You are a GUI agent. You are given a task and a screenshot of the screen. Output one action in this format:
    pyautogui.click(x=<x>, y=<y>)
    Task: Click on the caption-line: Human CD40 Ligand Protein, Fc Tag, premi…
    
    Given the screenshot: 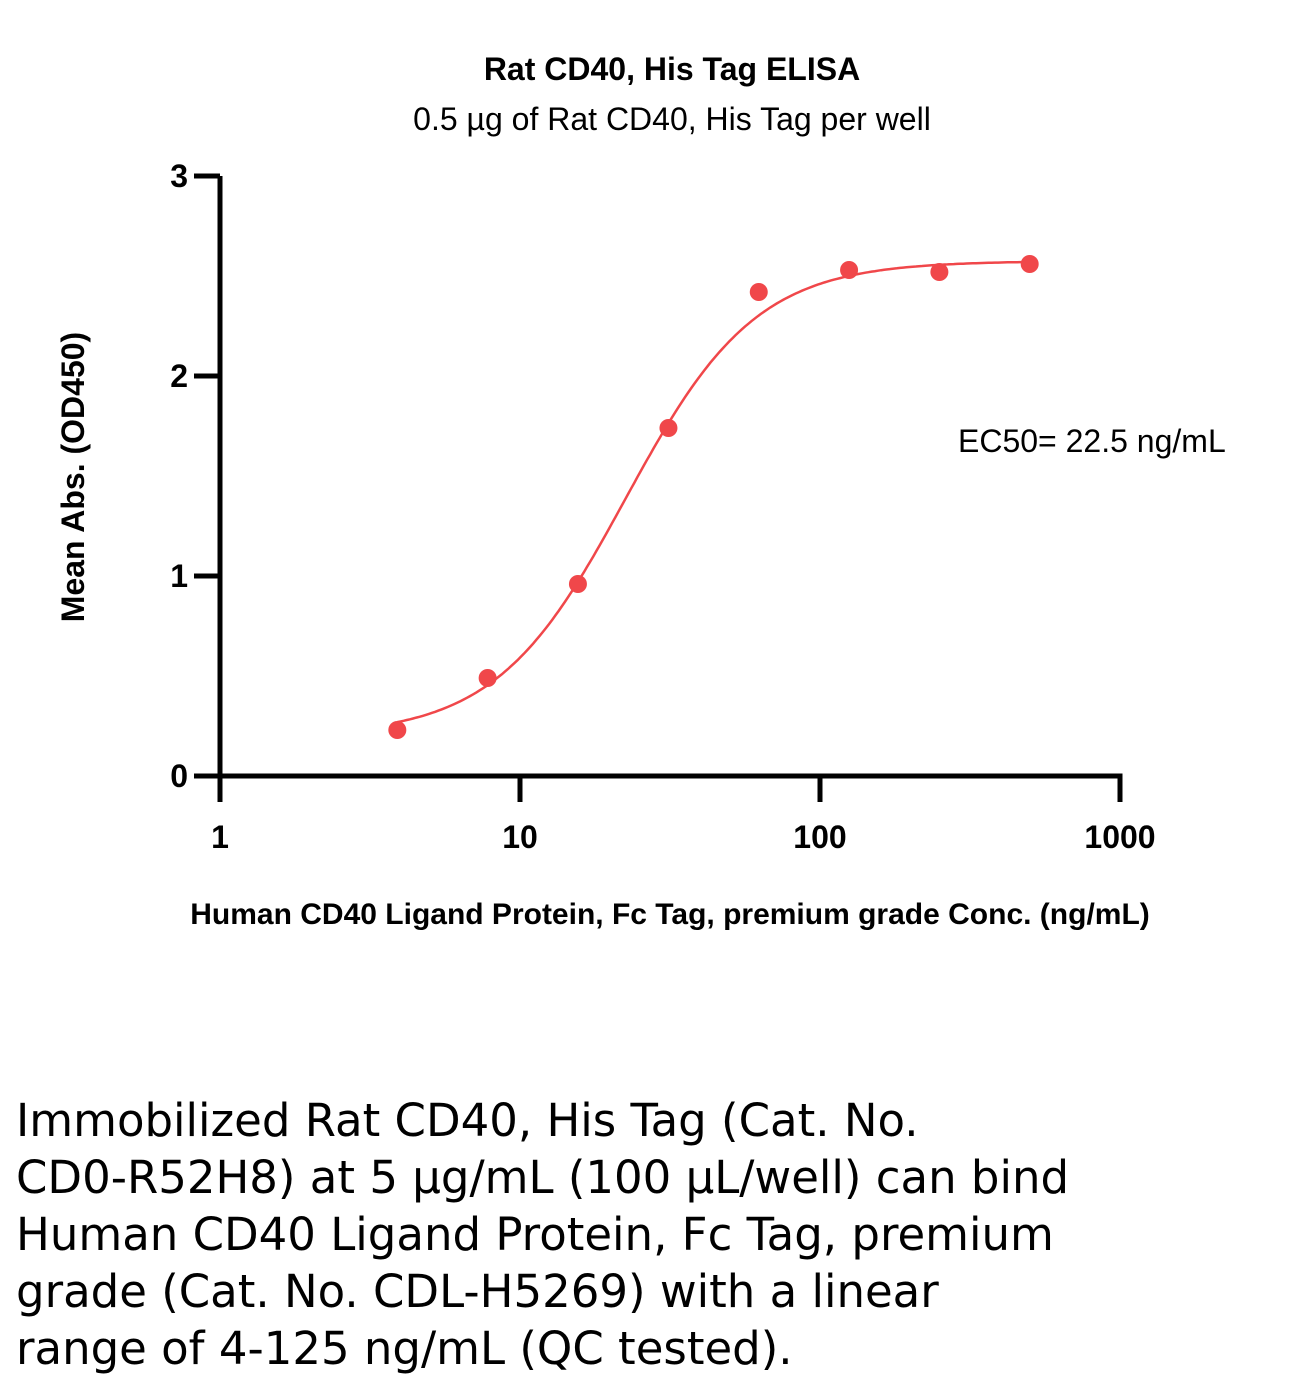 What is the action you would take?
    pyautogui.click(x=535, y=1234)
    